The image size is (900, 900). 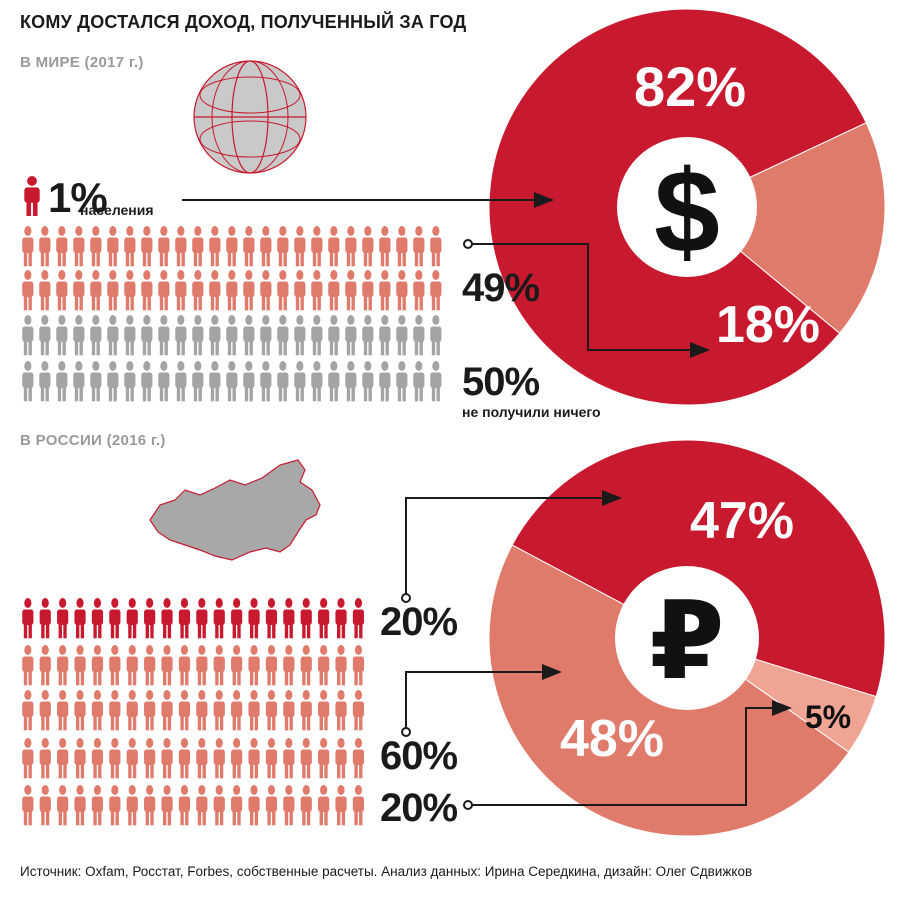 I want to click on world-mid-pct: 49%, so click(x=501, y=288).